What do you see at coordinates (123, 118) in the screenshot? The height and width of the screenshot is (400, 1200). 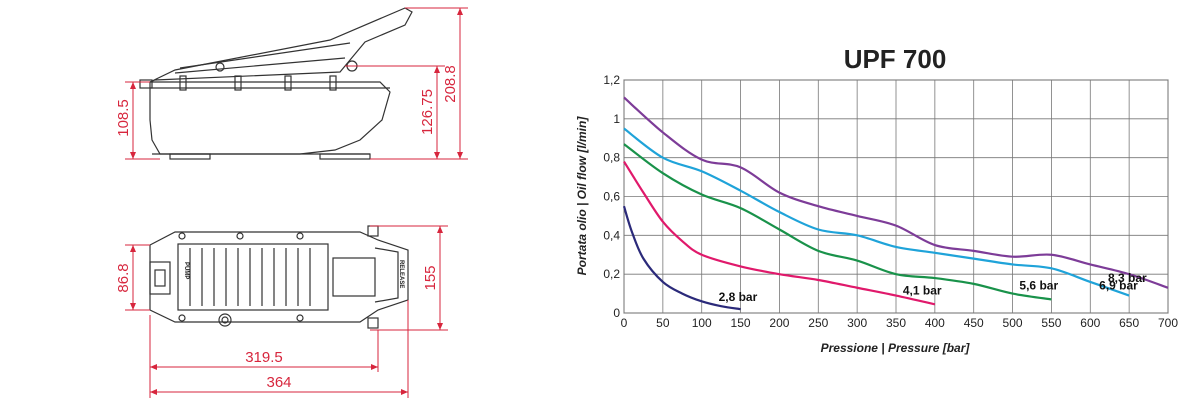 I see `dim-base-height: 108.5` at bounding box center [123, 118].